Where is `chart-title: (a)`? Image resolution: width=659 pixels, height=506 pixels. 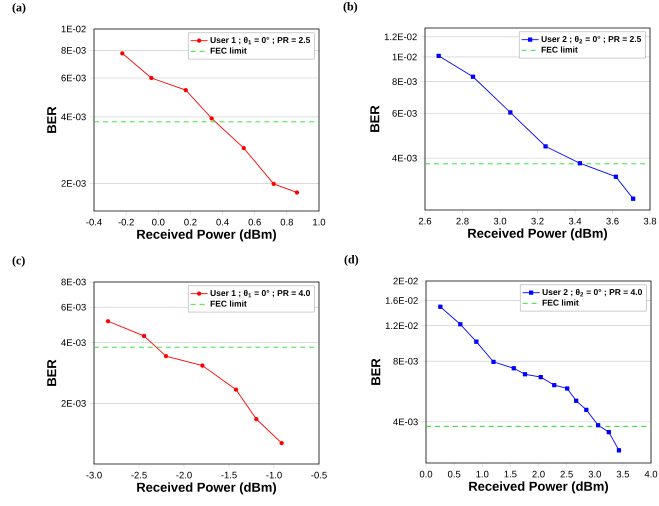
chart-title: (a) is located at coordinates (19, 8).